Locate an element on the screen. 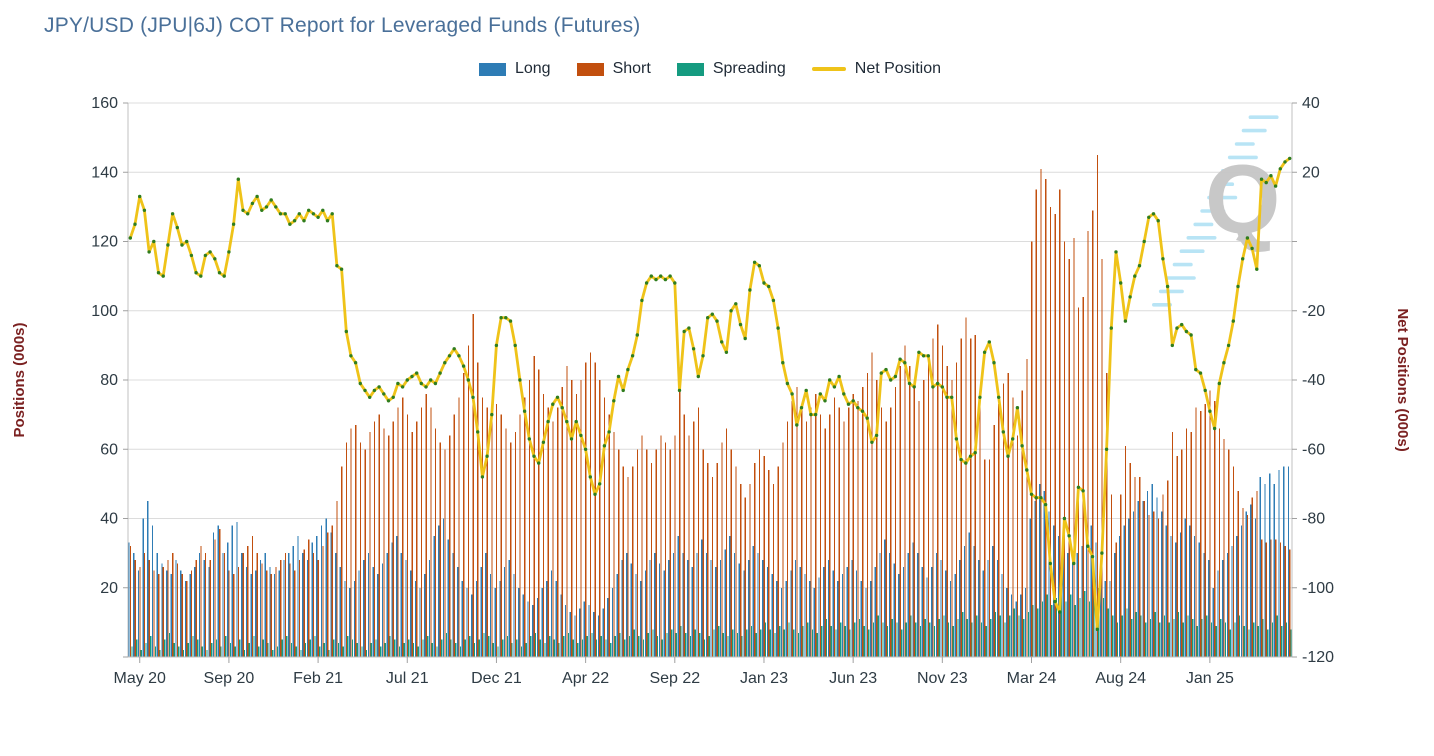 This screenshot has height=756, width=1434. left-tick-label: 80 is located at coordinates (109, 380).